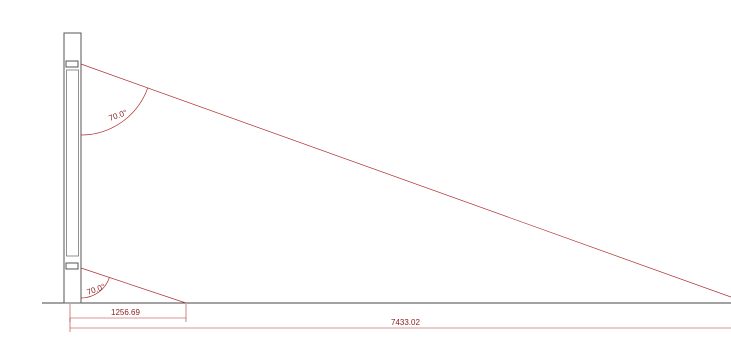 Image resolution: width=731 pixels, height=337 pixels. I want to click on long-dim-label: 7433.02, so click(405, 322).